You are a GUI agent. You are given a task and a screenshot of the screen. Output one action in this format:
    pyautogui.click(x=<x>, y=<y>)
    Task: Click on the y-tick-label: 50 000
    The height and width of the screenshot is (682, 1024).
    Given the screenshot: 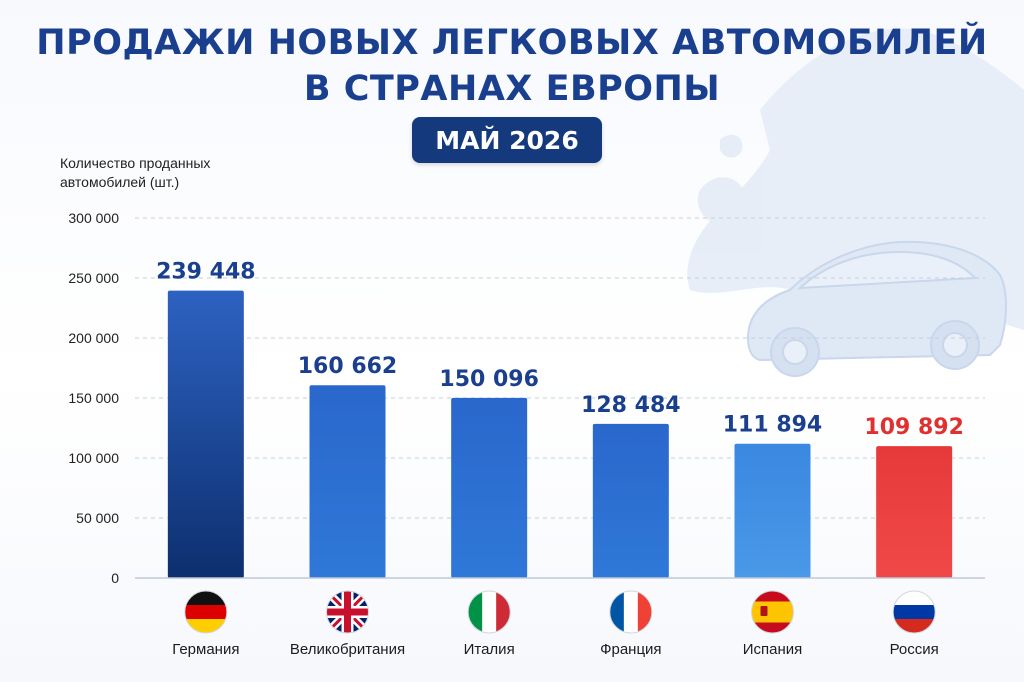 What is the action you would take?
    pyautogui.click(x=97, y=518)
    